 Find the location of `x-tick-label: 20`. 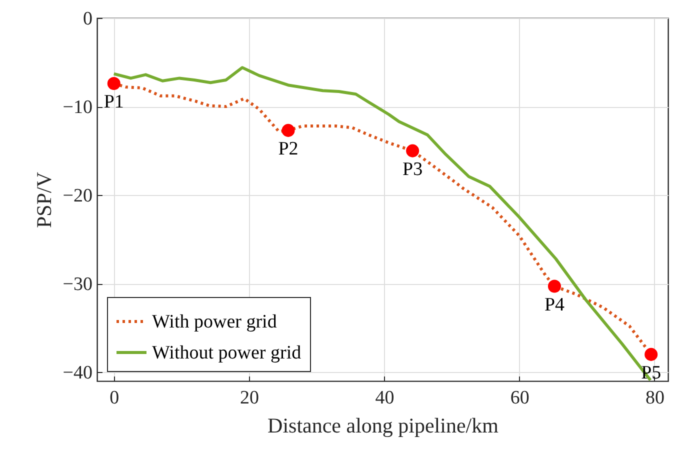

x-tick-label: 20 is located at coordinates (250, 398).